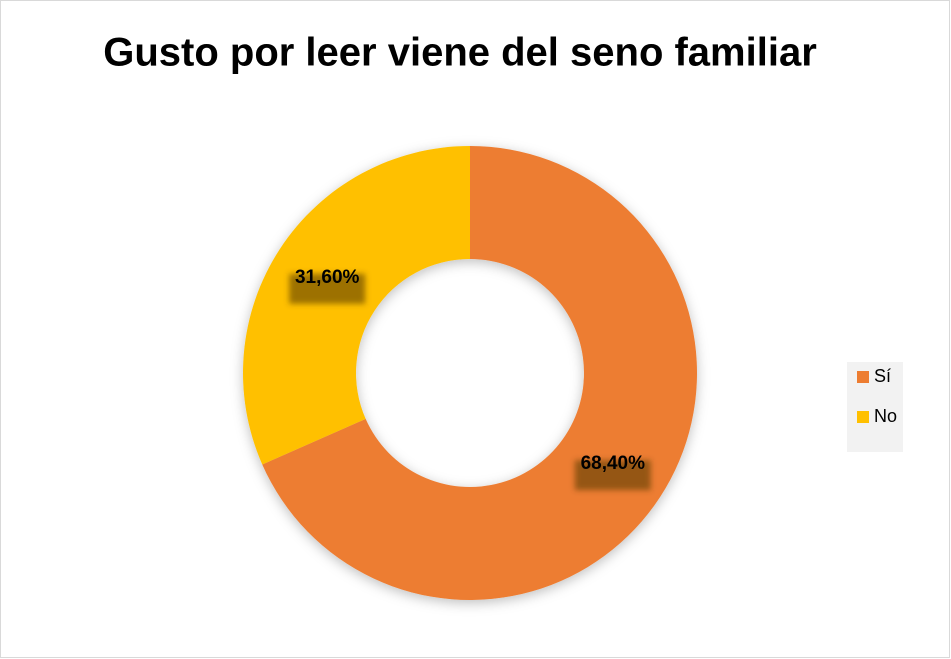 This screenshot has height=659, width=951. Describe the element at coordinates (327, 277) in the screenshot. I see `data-label: 31,60%` at that location.